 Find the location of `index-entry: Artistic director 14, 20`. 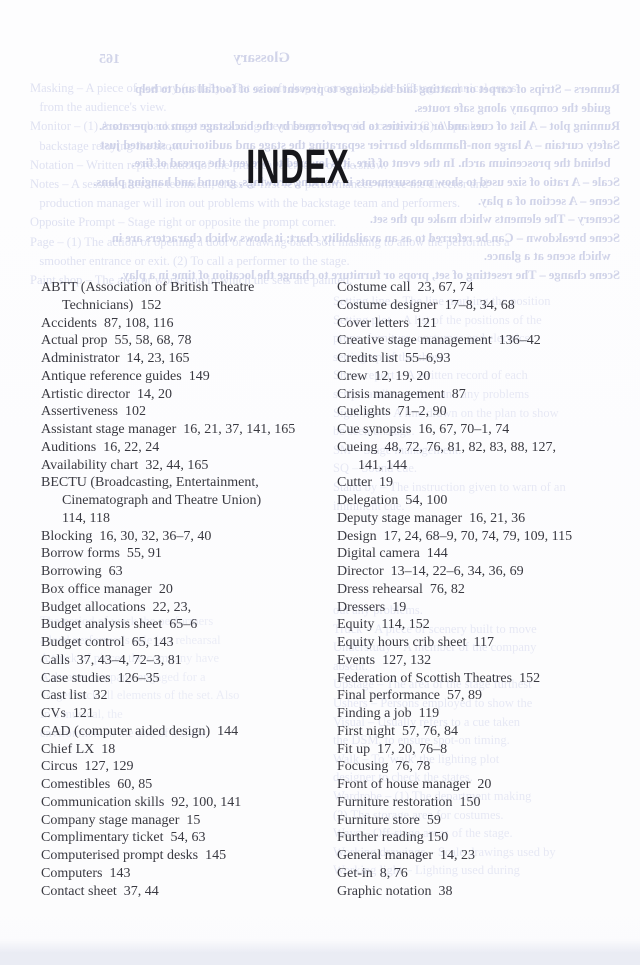

index-entry: Artistic director 14, 20 is located at coordinates (107, 394).